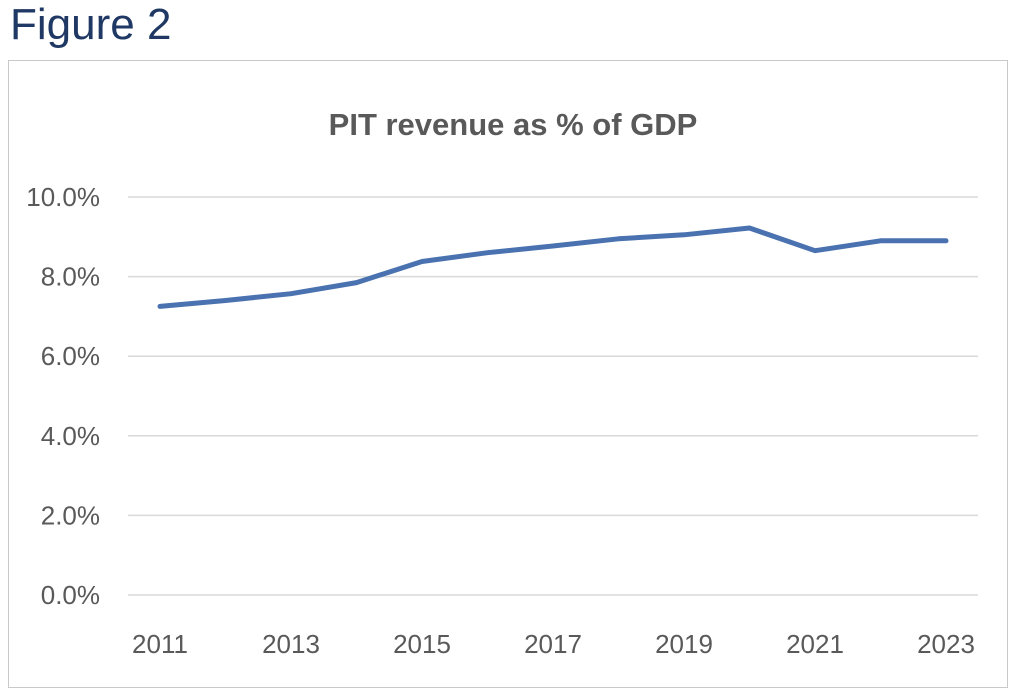 This screenshot has width=1022, height=698. What do you see at coordinates (684, 644) in the screenshot?
I see `x-tick-label: 2019` at bounding box center [684, 644].